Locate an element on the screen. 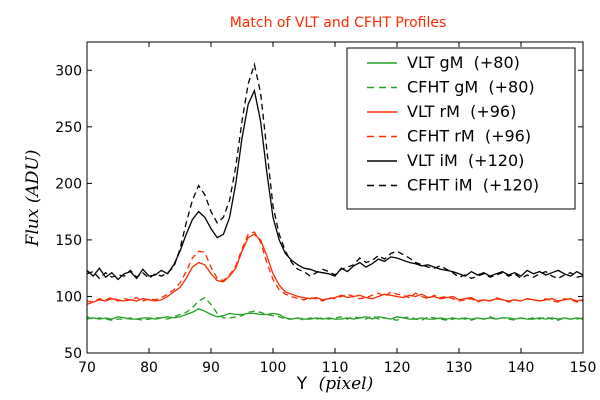 This screenshot has width=600, height=400. legend-label-2: VLT rM (+96) is located at coordinates (461, 111).